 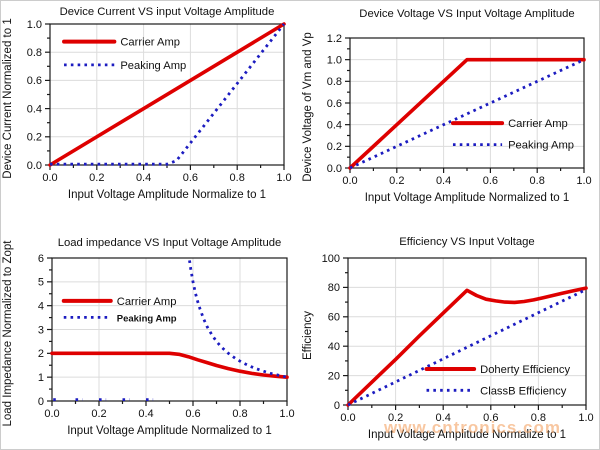 I want to click on y-tick-label: 6, so click(x=41, y=259).